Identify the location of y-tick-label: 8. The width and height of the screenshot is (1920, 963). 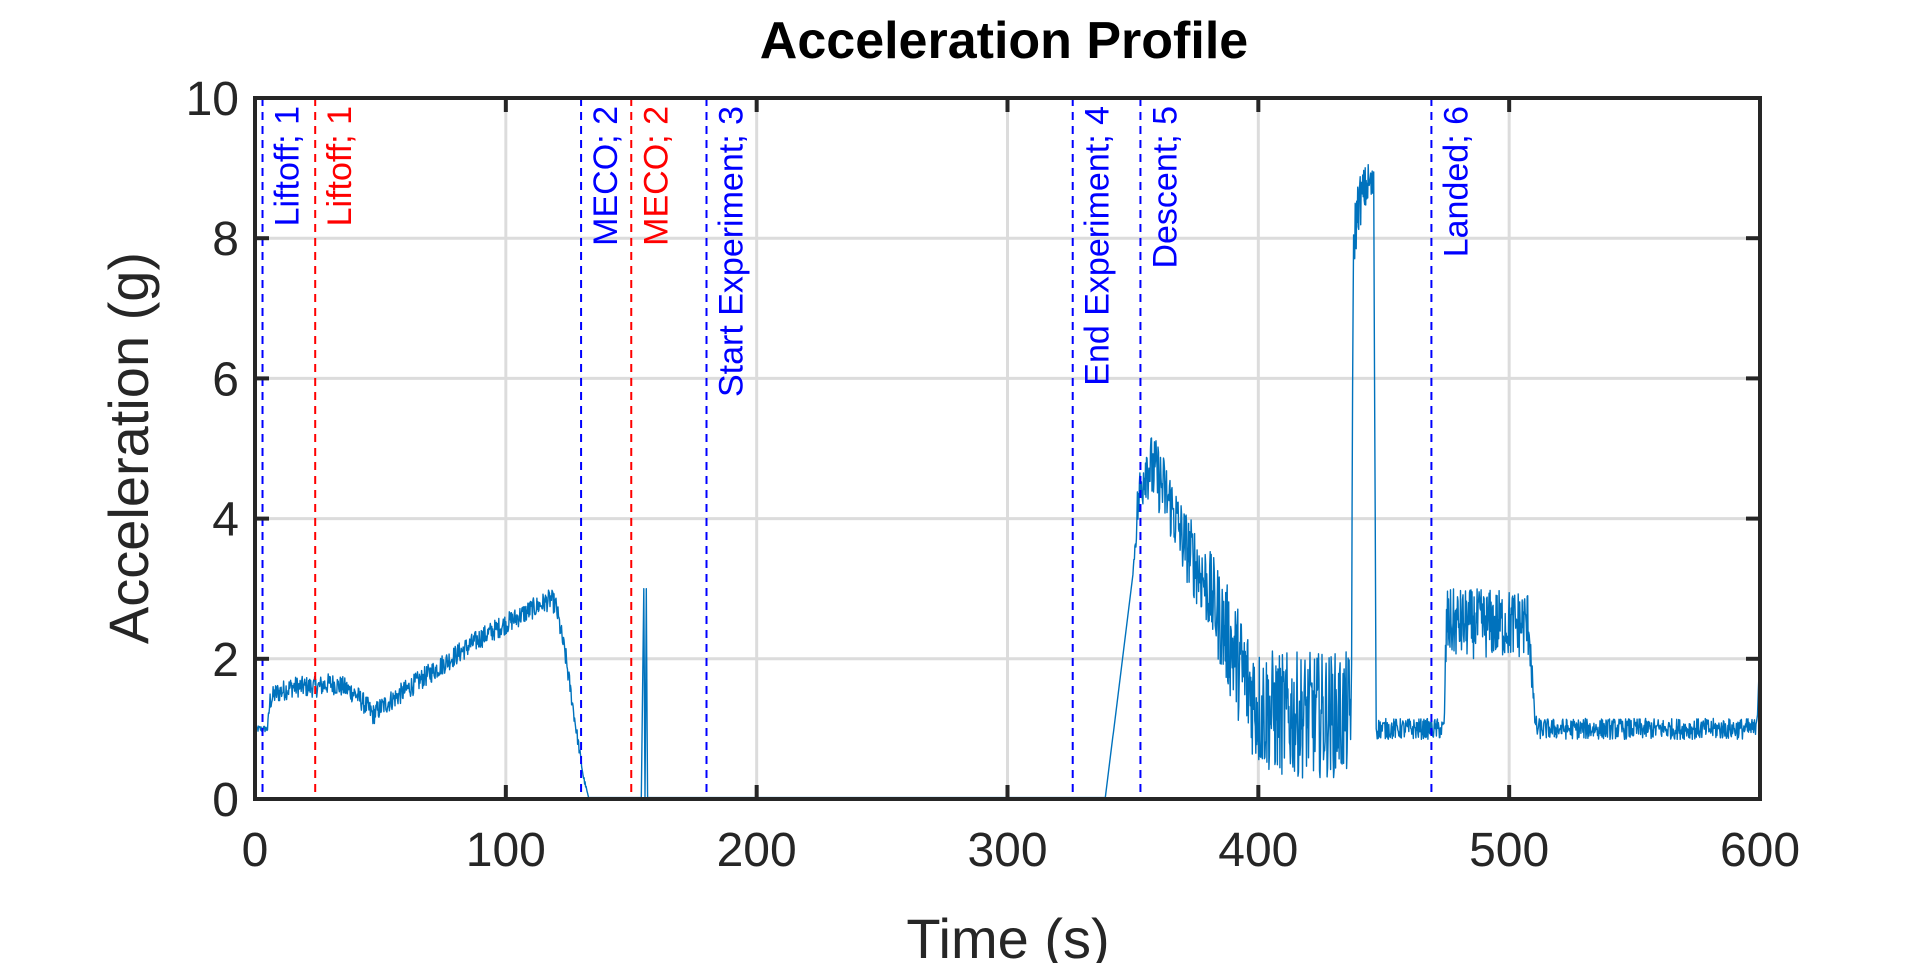
(225, 239).